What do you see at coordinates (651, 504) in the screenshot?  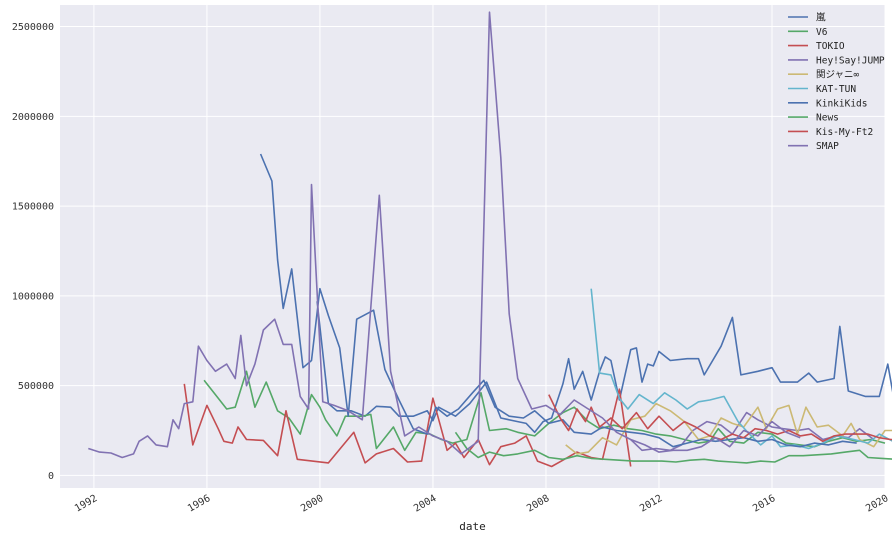 I see `x-tick-label: 2012` at bounding box center [651, 504].